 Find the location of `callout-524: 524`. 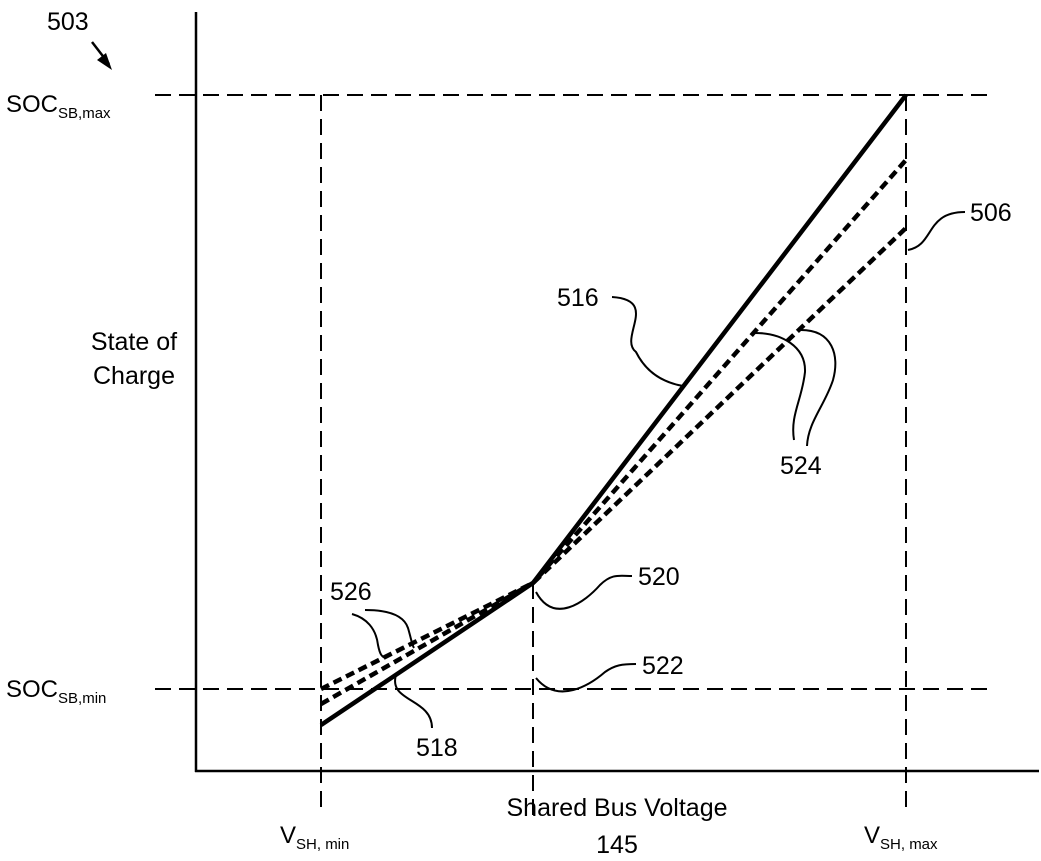

callout-524: 524 is located at coordinates (801, 466).